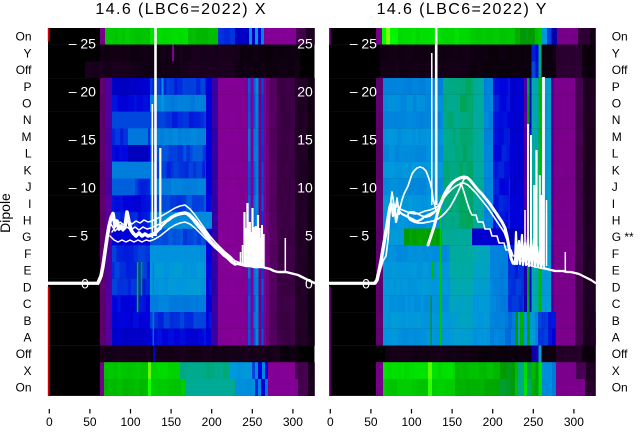 The height and width of the screenshot is (440, 640). What do you see at coordinates (181, 9) in the screenshot?
I see `svg-text: 14.6 (LBC6=2022) X` at bounding box center [181, 9].